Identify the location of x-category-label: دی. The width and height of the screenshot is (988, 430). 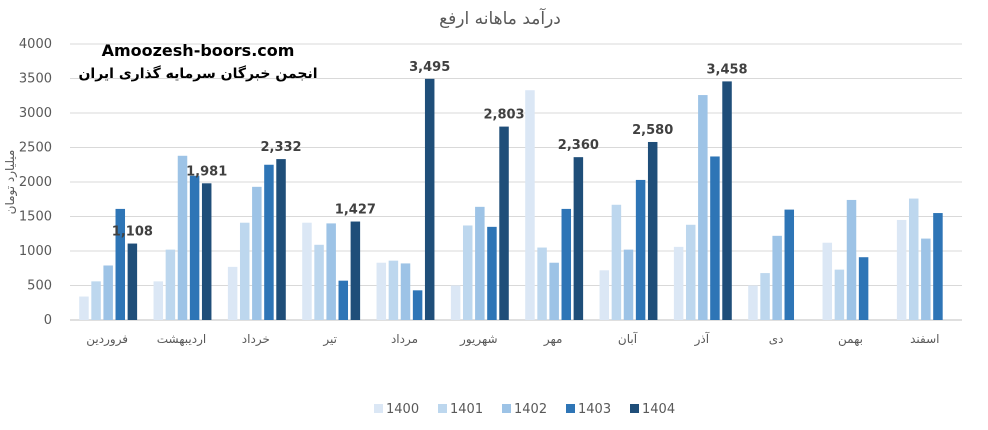
(776, 339).